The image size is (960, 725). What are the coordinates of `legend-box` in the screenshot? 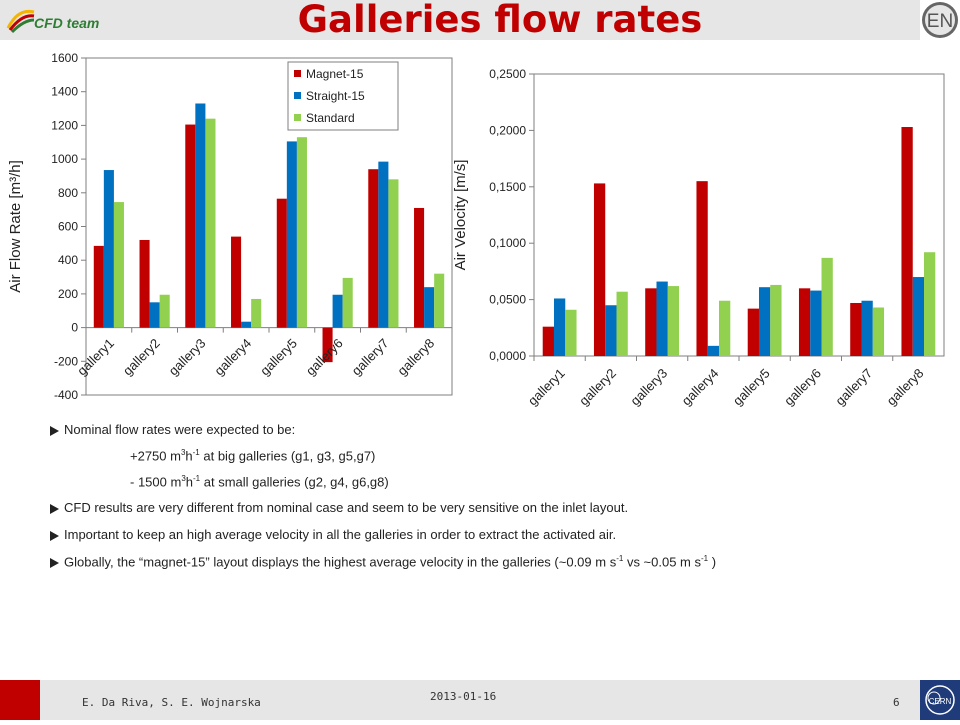 It's located at (343, 96).